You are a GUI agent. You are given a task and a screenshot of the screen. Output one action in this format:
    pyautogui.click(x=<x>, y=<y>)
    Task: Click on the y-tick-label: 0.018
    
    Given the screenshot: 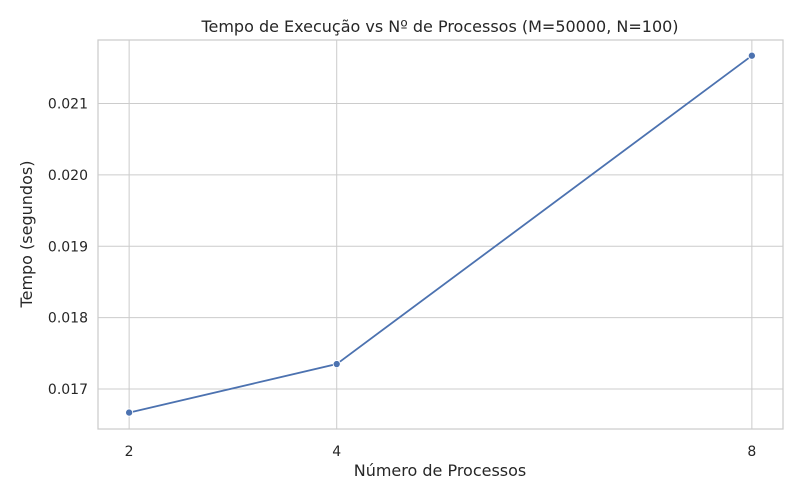 What is the action you would take?
    pyautogui.click(x=68, y=319)
    